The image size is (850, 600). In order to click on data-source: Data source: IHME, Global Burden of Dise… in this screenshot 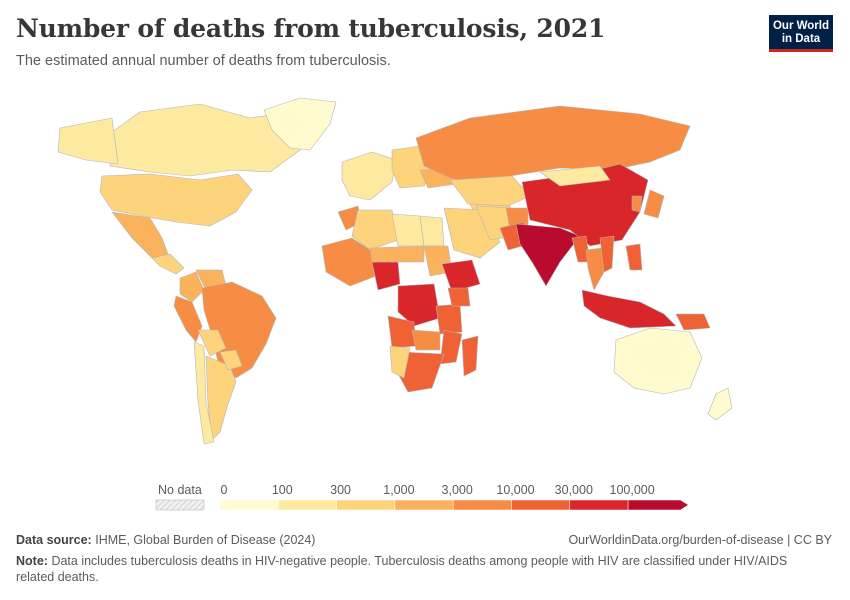, I will do `click(165, 540)`.